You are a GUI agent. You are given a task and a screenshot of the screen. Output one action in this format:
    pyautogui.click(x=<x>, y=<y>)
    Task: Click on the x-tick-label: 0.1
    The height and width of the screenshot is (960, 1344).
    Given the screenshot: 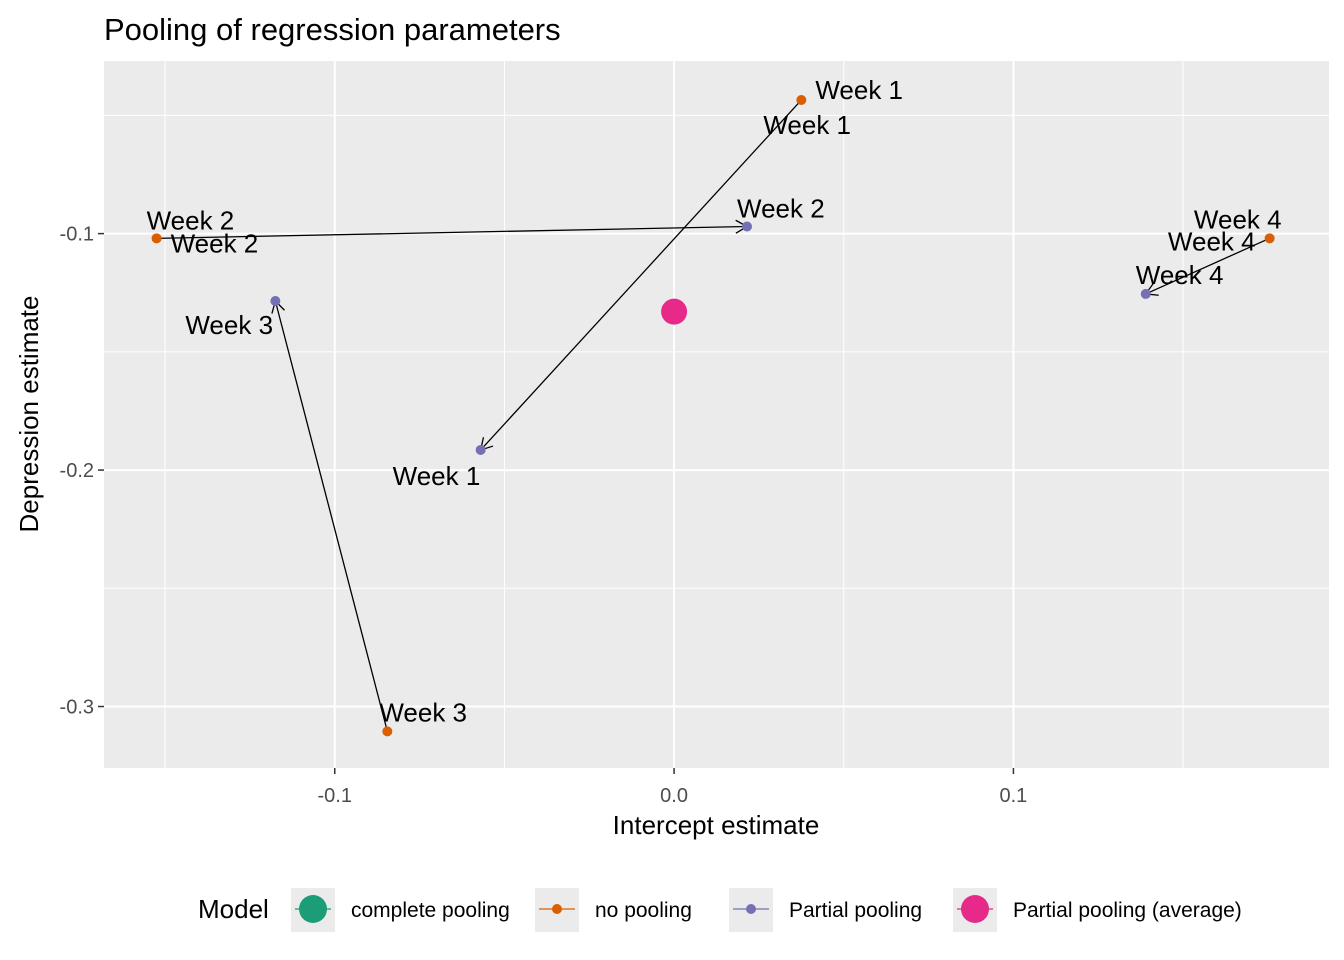 What is the action you would take?
    pyautogui.click(x=1014, y=796)
    